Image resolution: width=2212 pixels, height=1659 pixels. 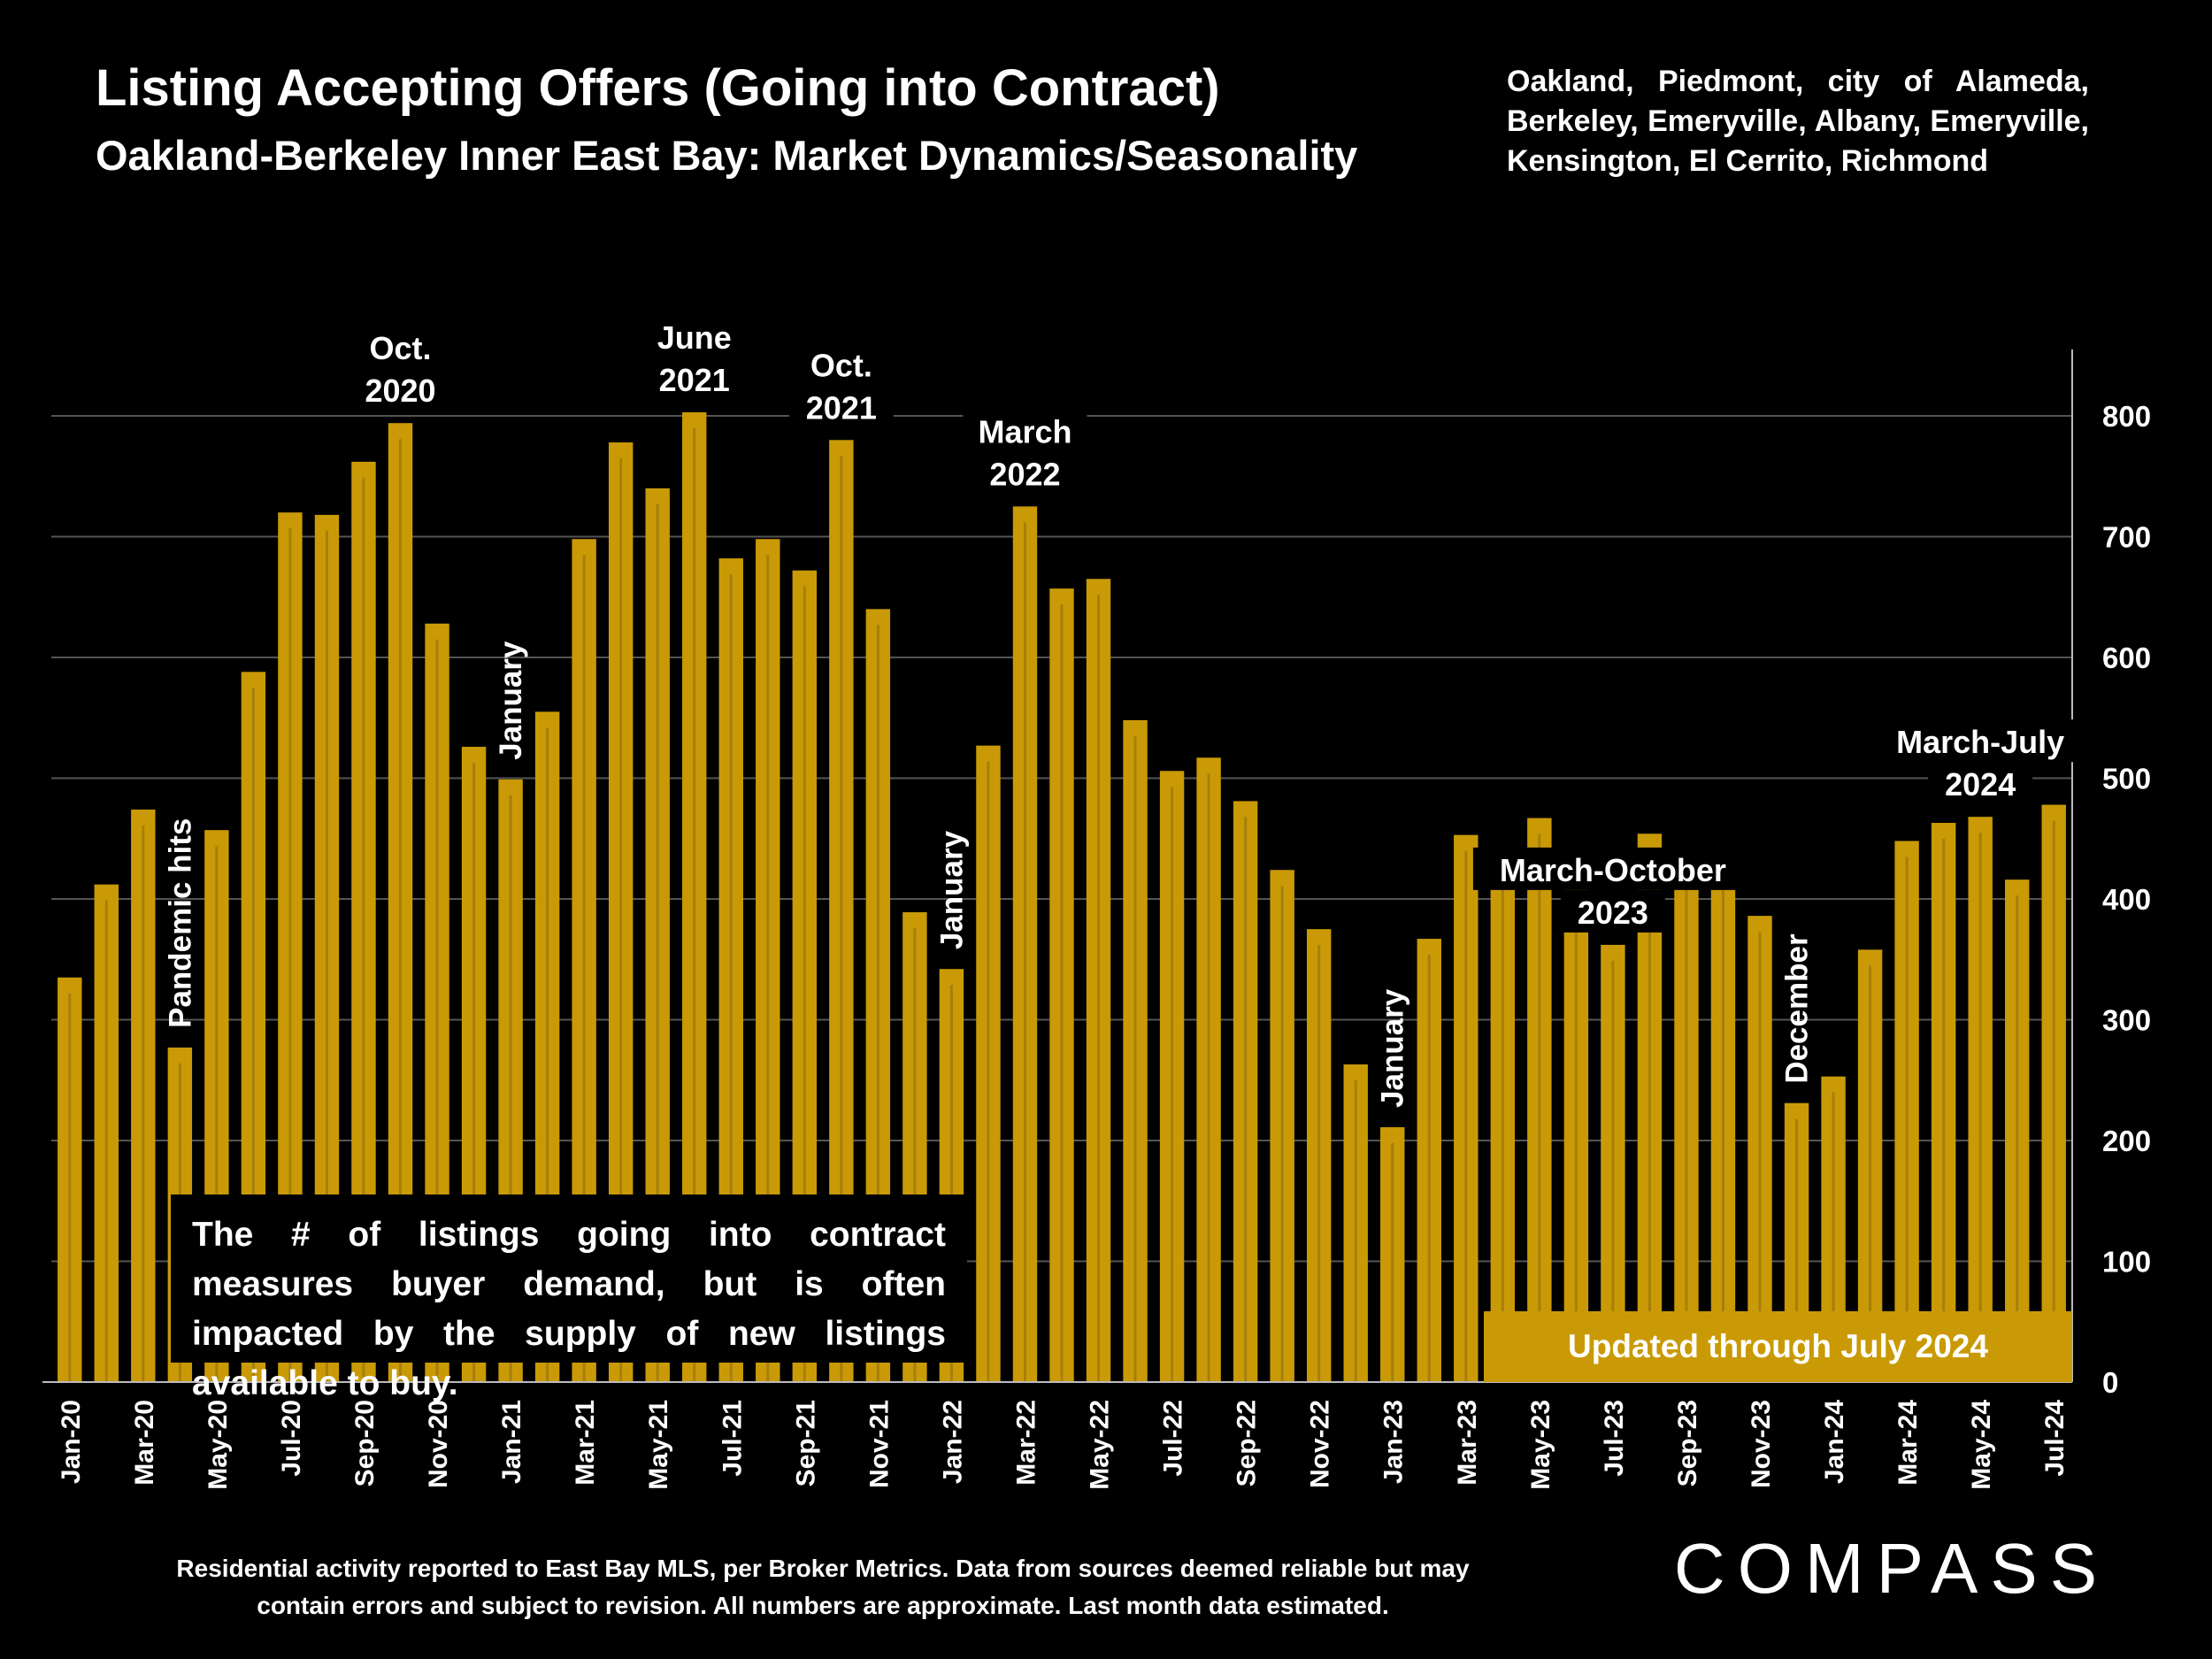 I want to click on x-tick-label: May-20, so click(x=219, y=1445).